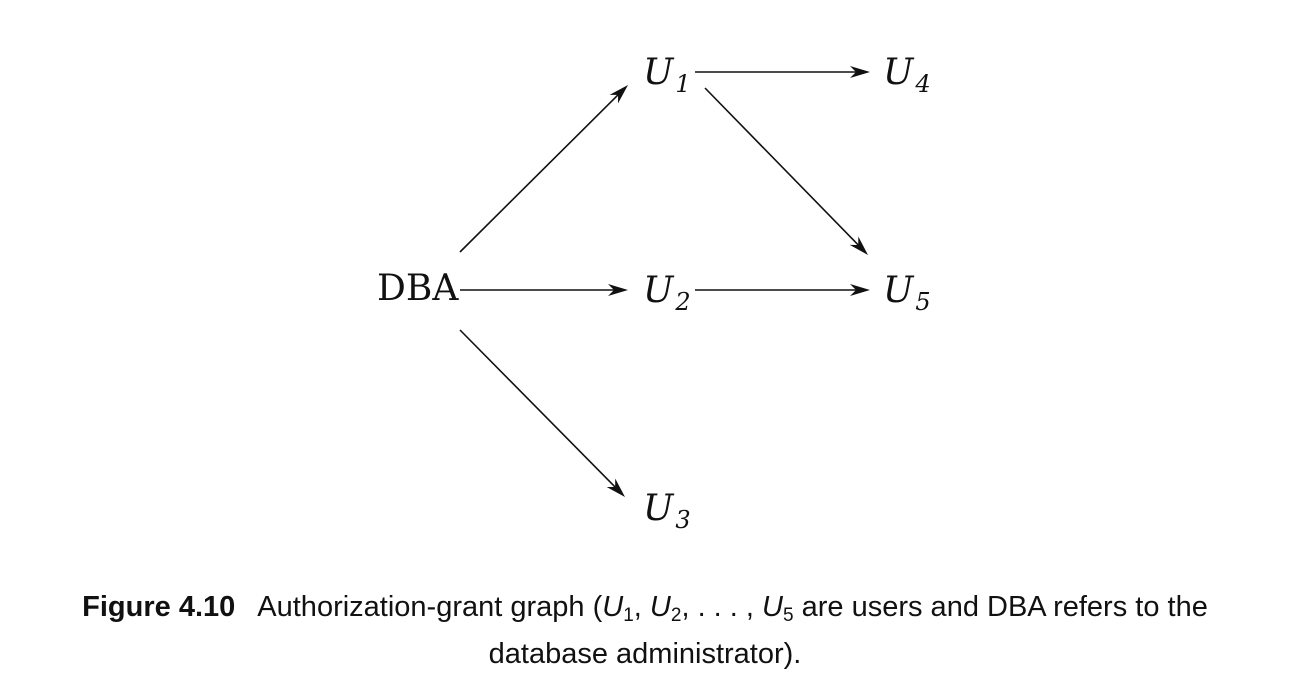 The image size is (1290, 674). What do you see at coordinates (682, 520) in the screenshot?
I see `node-u3-subscript: 3` at bounding box center [682, 520].